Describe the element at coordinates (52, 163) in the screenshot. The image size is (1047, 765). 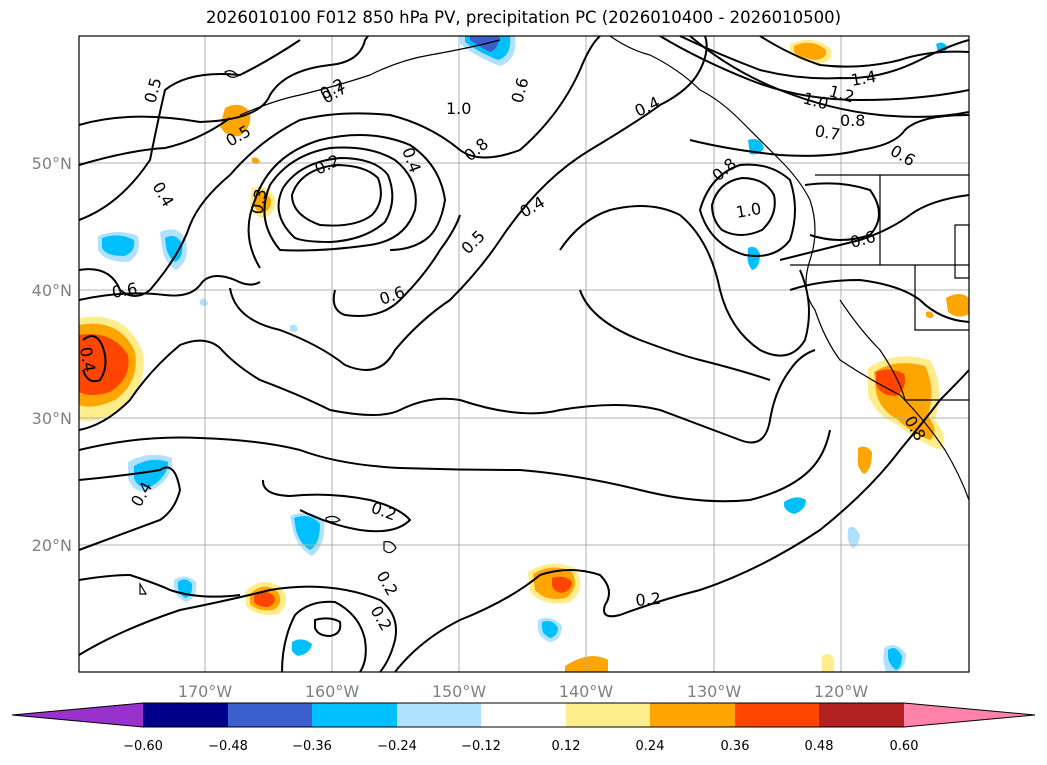
I see `lat-label: 50°N` at that location.